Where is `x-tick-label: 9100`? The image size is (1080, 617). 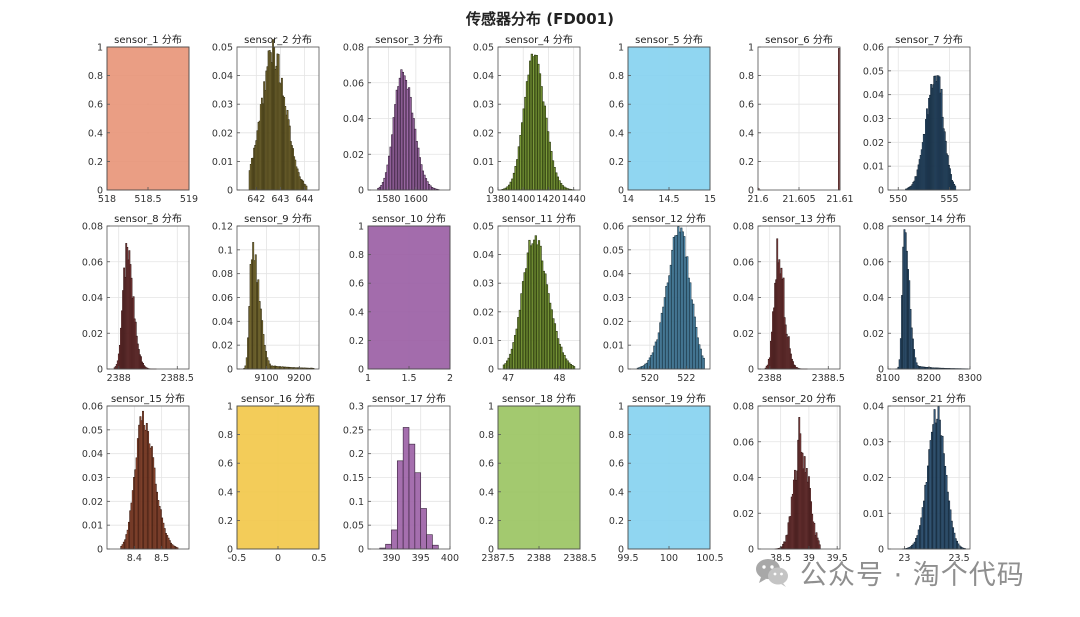 x-tick-label: 9100 is located at coordinates (266, 378).